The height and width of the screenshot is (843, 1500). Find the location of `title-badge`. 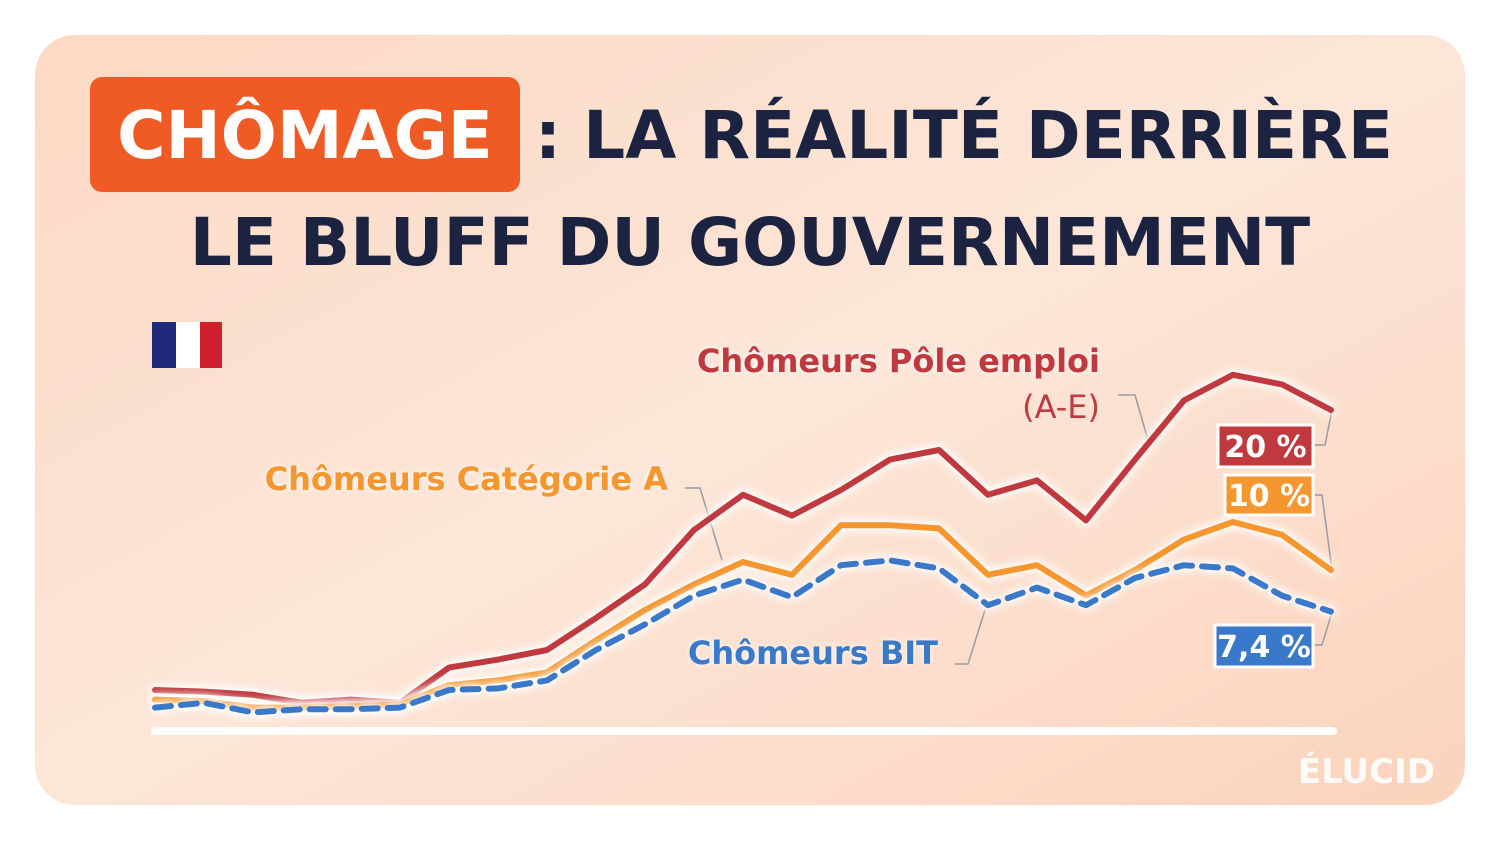

title-badge is located at coordinates (305, 134).